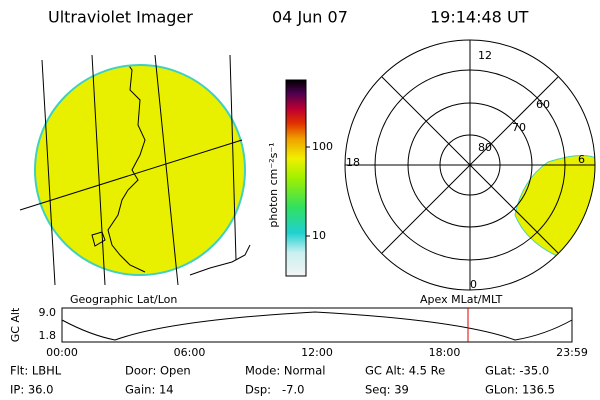  Describe the element at coordinates (36, 371) in the screenshot. I see `info-field: Flt: LBHL` at that location.